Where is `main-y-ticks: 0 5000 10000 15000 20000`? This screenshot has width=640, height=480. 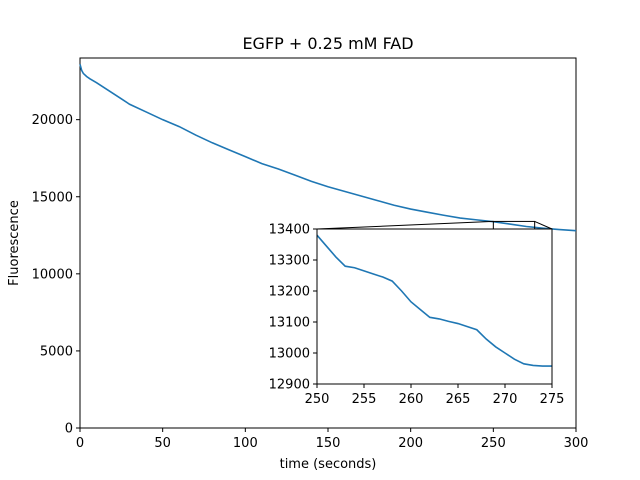
main-y-ticks: 0 5000 10000 15000 20000 is located at coordinates (56, 275).